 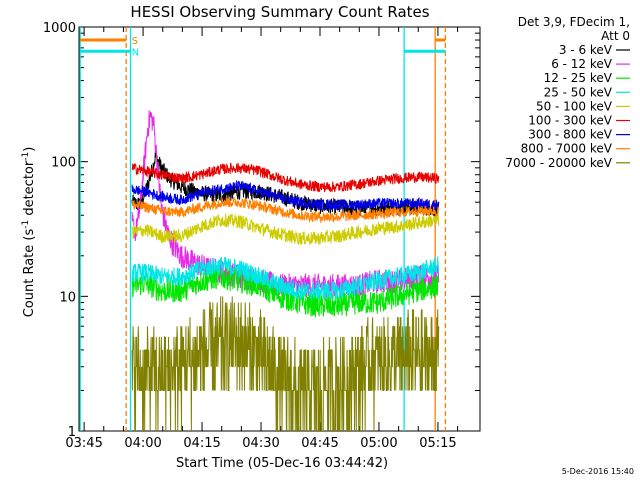 I want to click on x-tick-label: 04:30, so click(x=260, y=443).